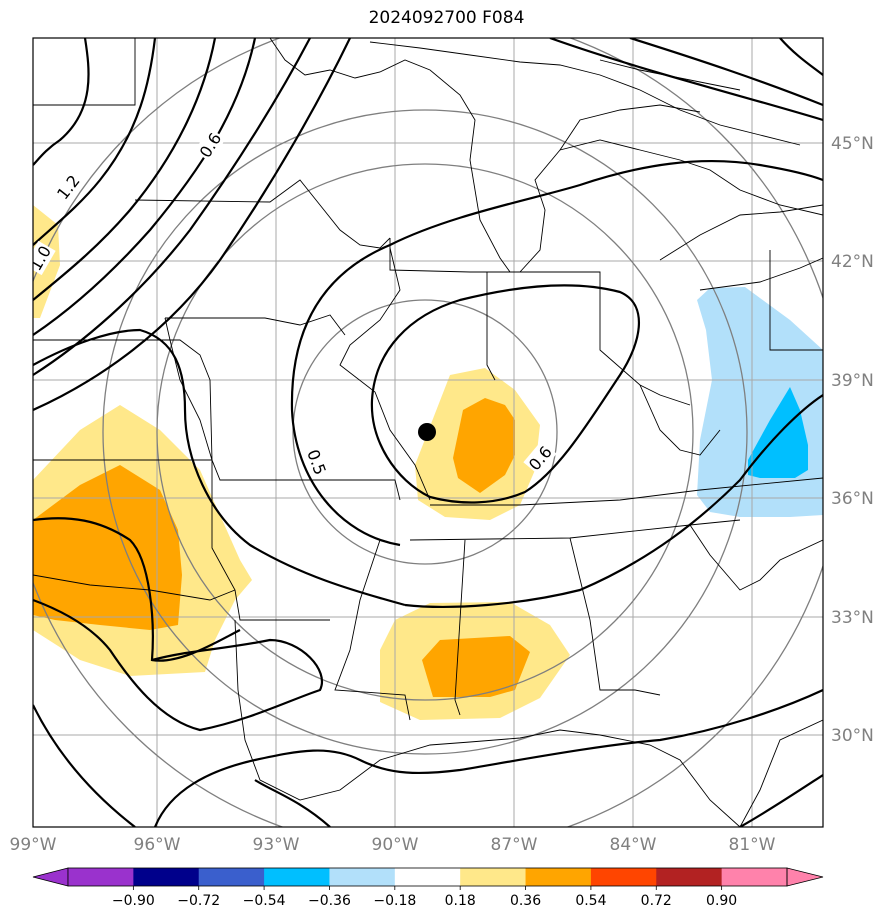 The width and height of the screenshot is (893, 924). What do you see at coordinates (852, 144) in the screenshot?
I see `latitude-label: 45°N` at bounding box center [852, 144].